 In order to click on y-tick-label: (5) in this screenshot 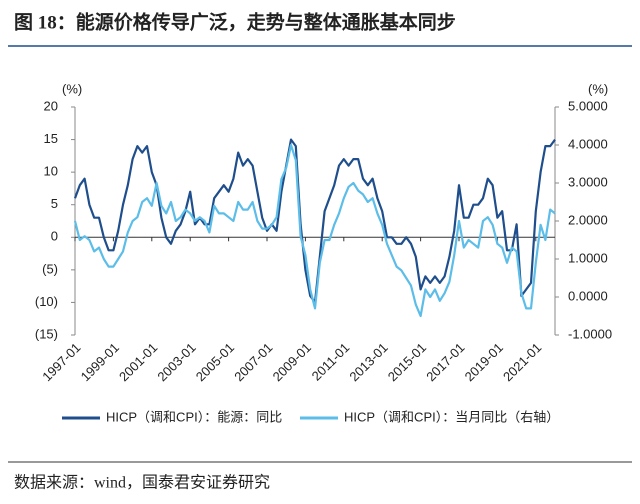, I will do `click(50, 268)`.